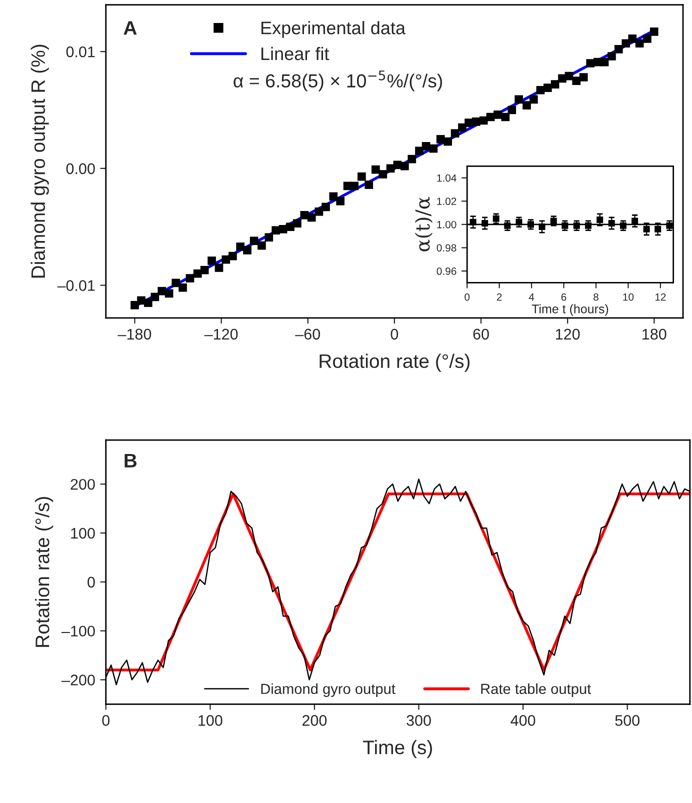  What do you see at coordinates (446, 271) in the screenshot?
I see `y-tick-label: 0.96` at bounding box center [446, 271].